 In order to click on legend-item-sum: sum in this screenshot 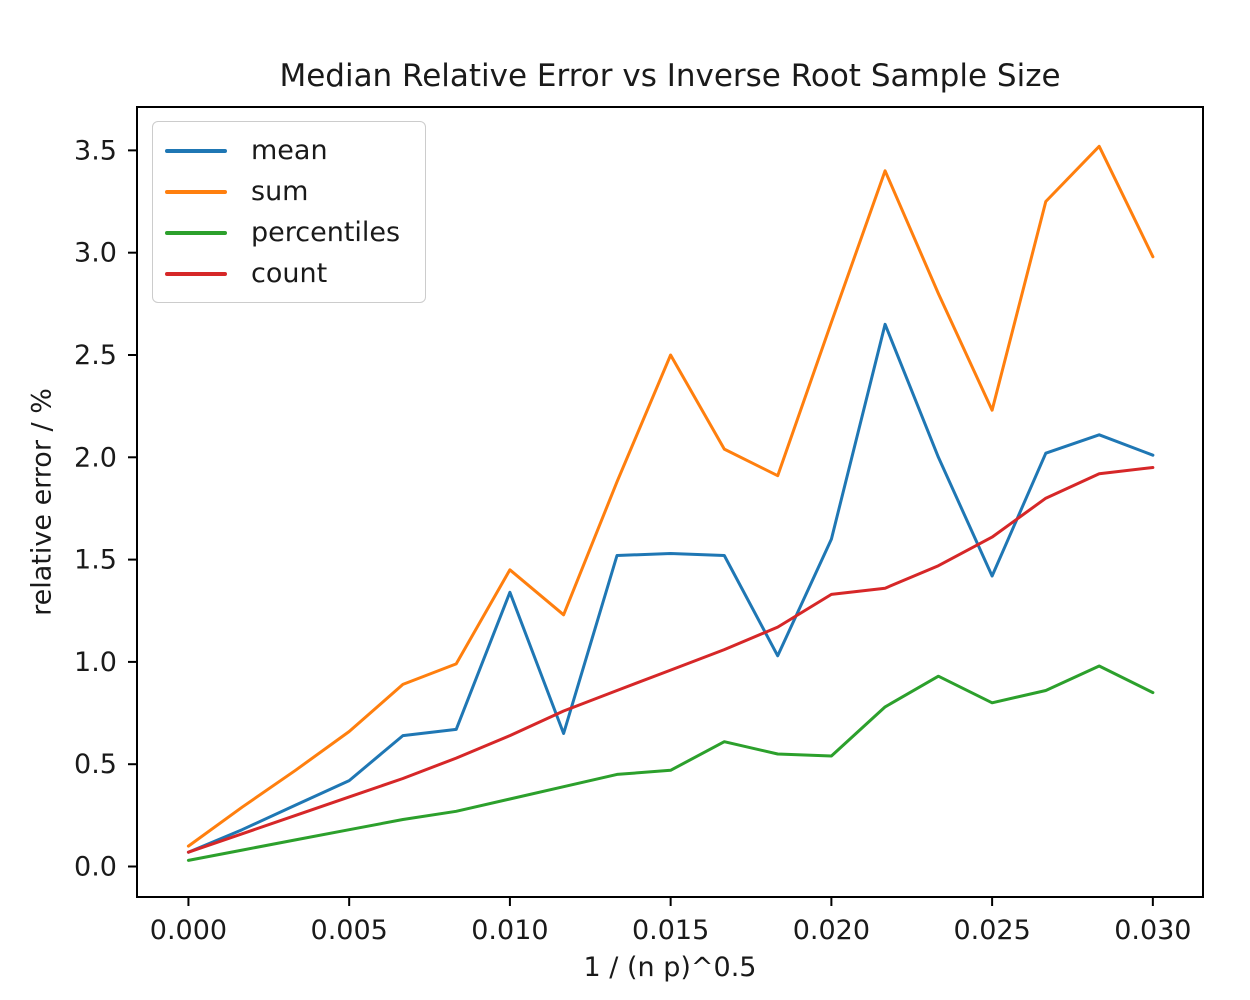, I will do `click(289, 192)`.